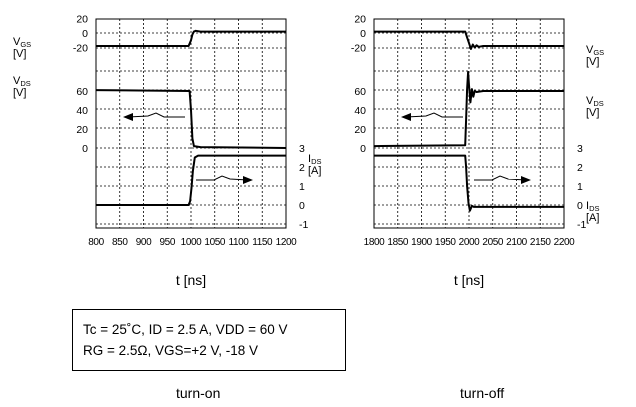 The width and height of the screenshot is (636, 407). Describe the element at coordinates (445, 242) in the screenshot. I see `x-tick-label: 1950` at that location.